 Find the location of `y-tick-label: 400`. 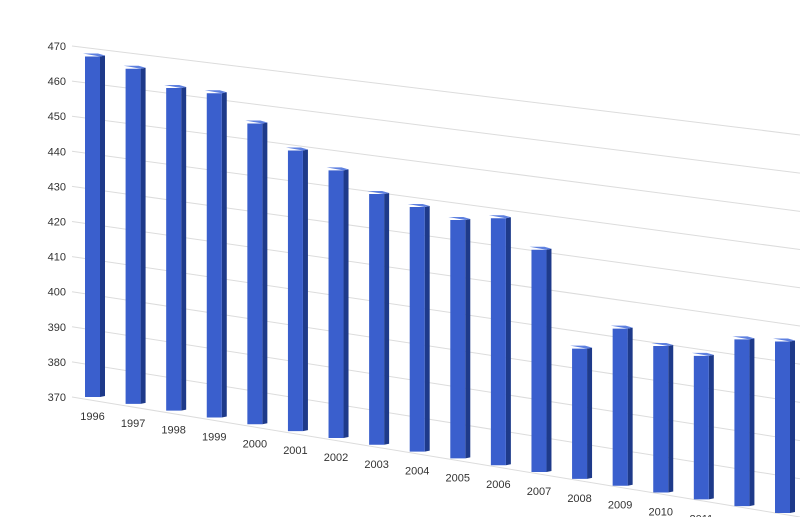

y-tick-label: 400 is located at coordinates (57, 293).